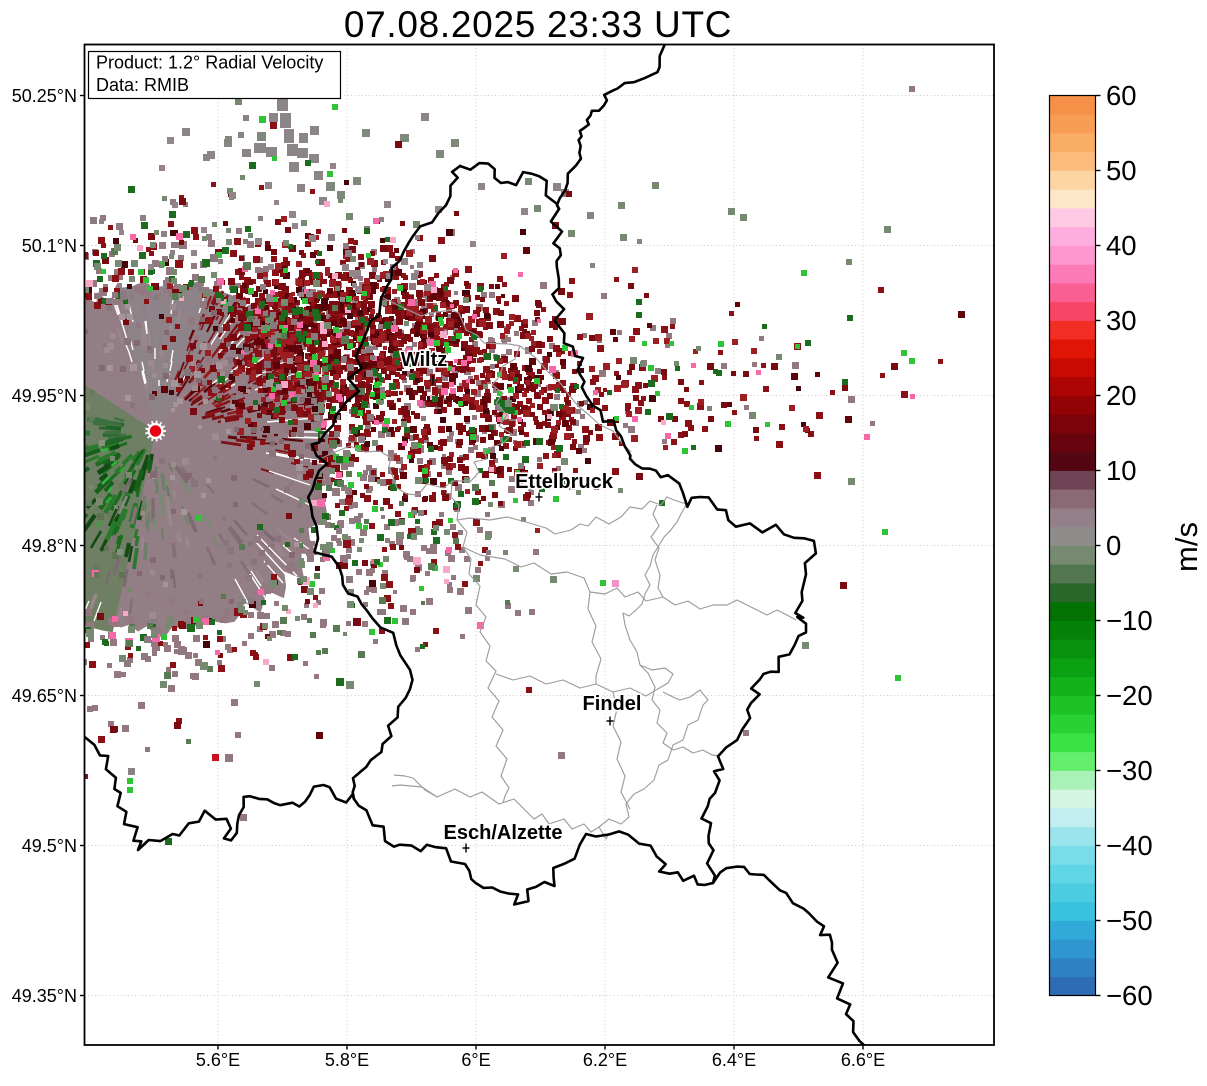 This screenshot has height=1086, width=1207. What do you see at coordinates (1121, 170) in the screenshot?
I see `svg-text: 50` at bounding box center [1121, 170].